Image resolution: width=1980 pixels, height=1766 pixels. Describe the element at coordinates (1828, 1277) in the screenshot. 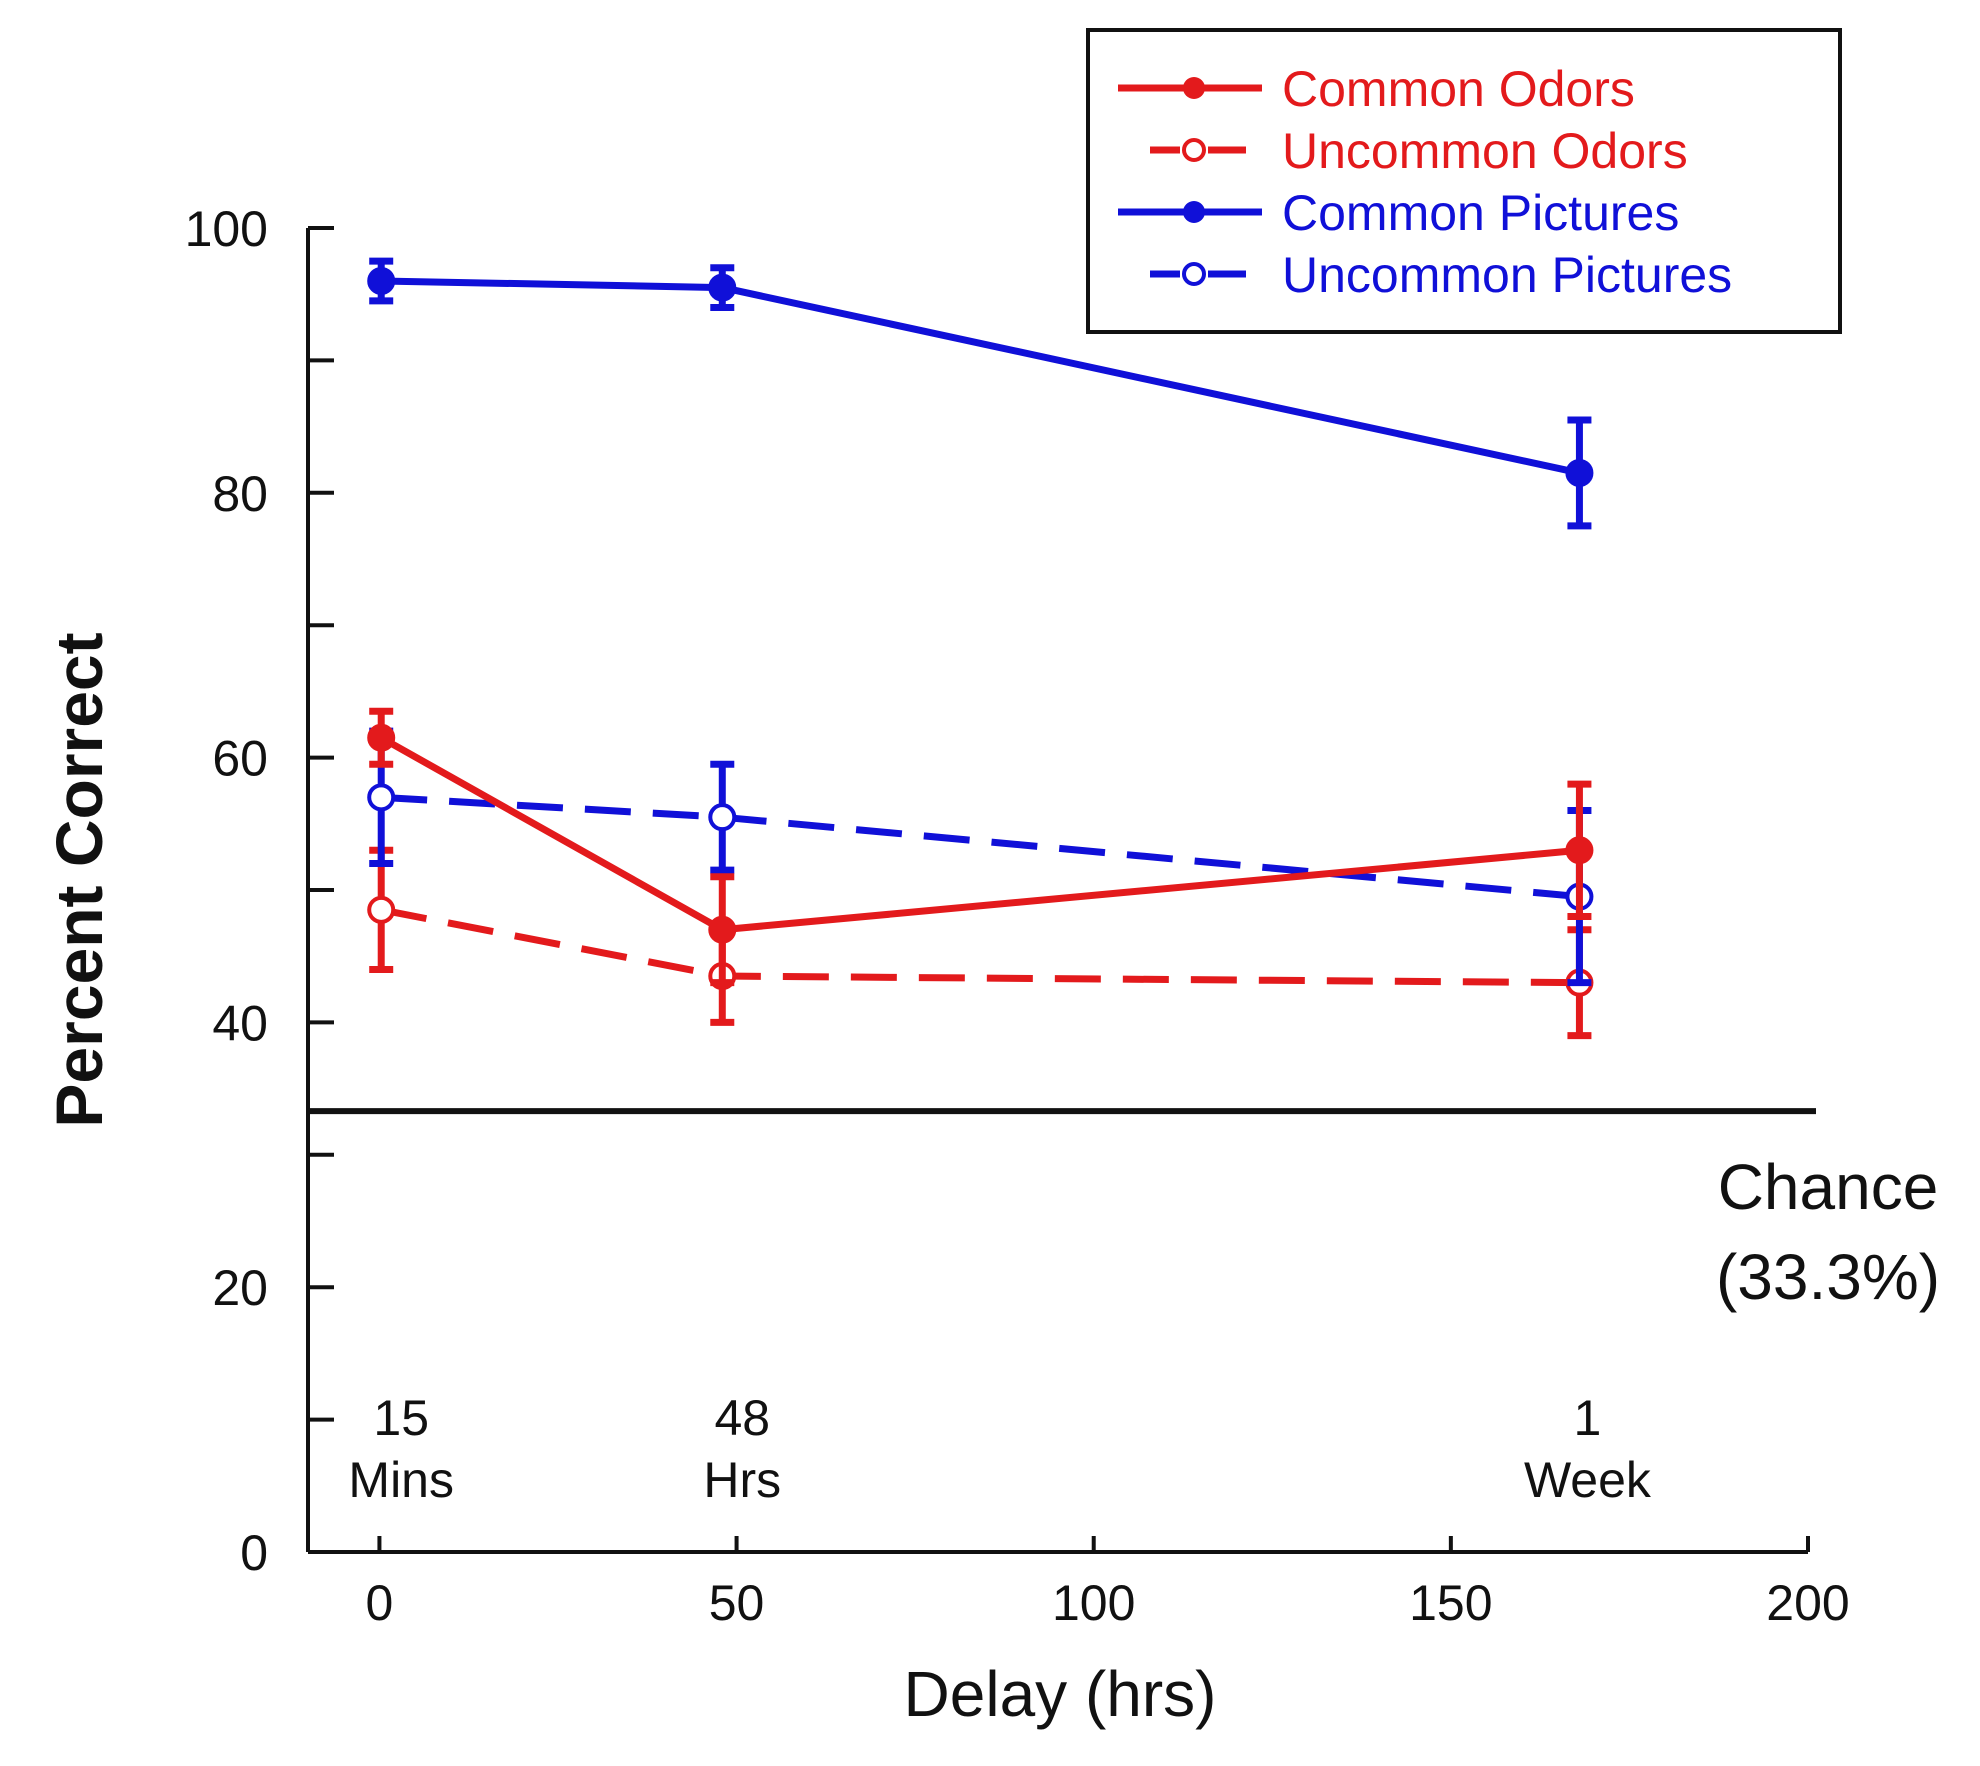

I see `chance-value-label: (33.3%)` at that location.